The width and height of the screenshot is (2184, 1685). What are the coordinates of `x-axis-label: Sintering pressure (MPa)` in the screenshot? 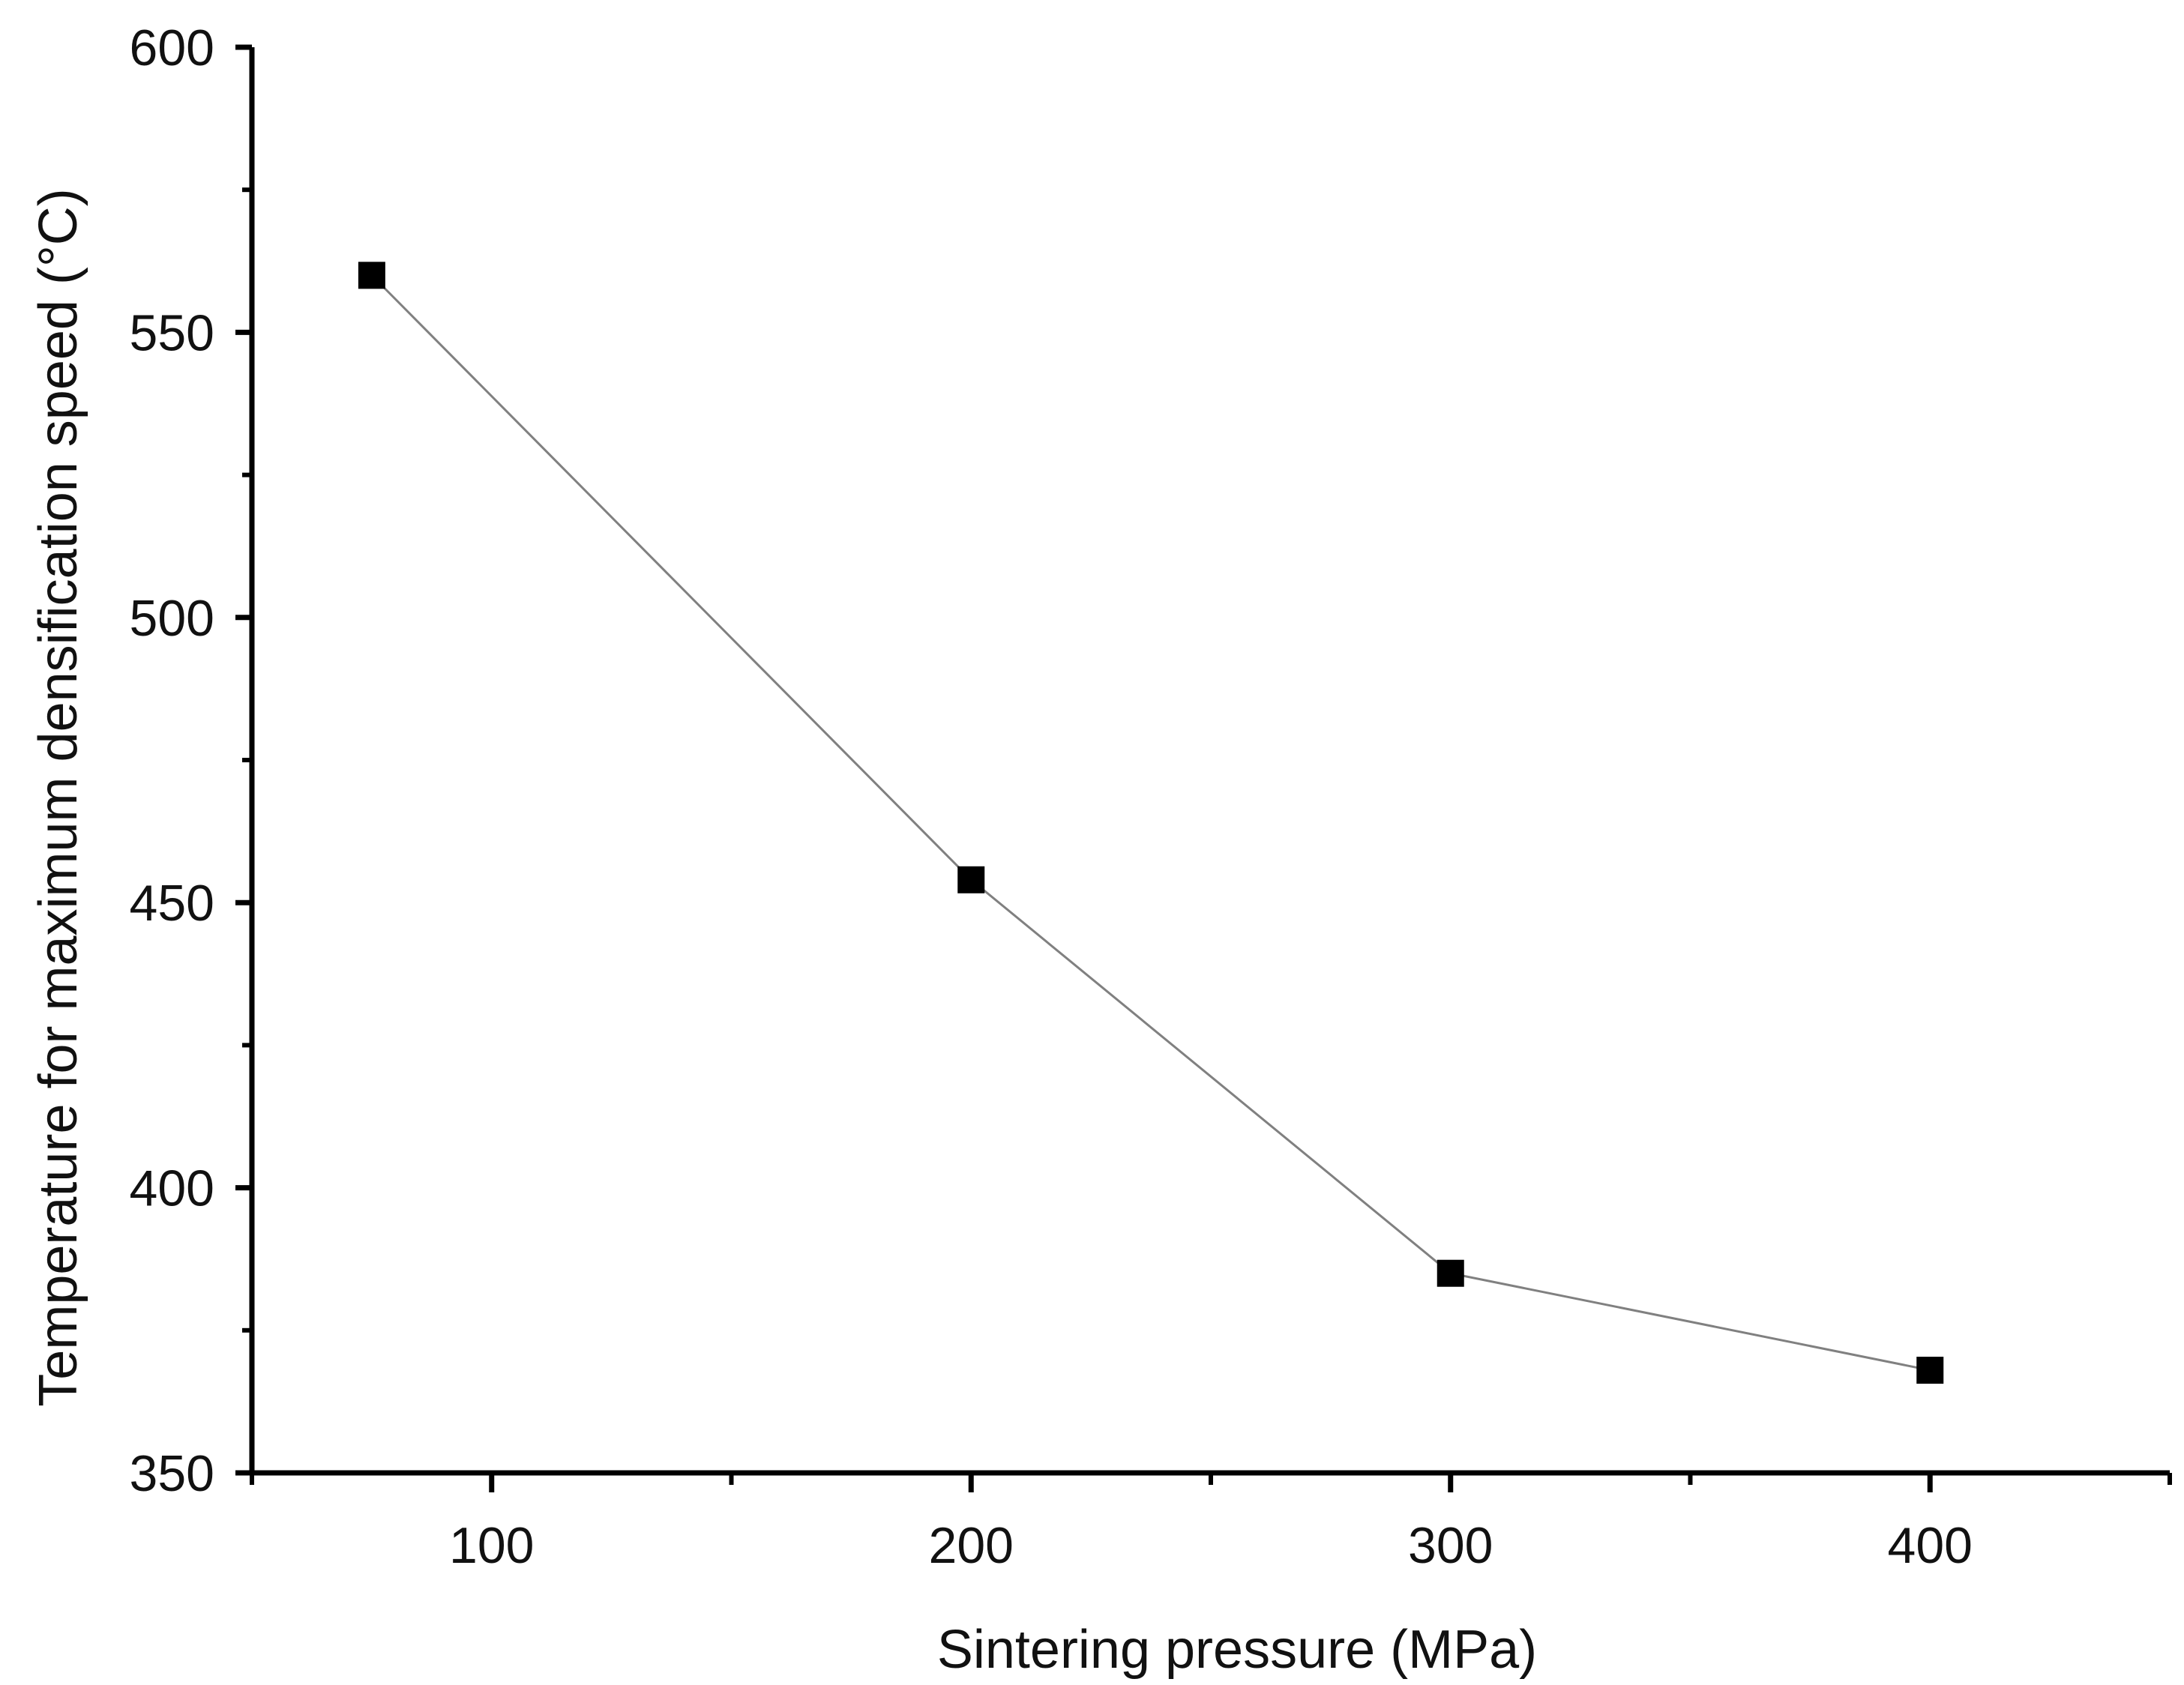 It's located at (1237, 1650).